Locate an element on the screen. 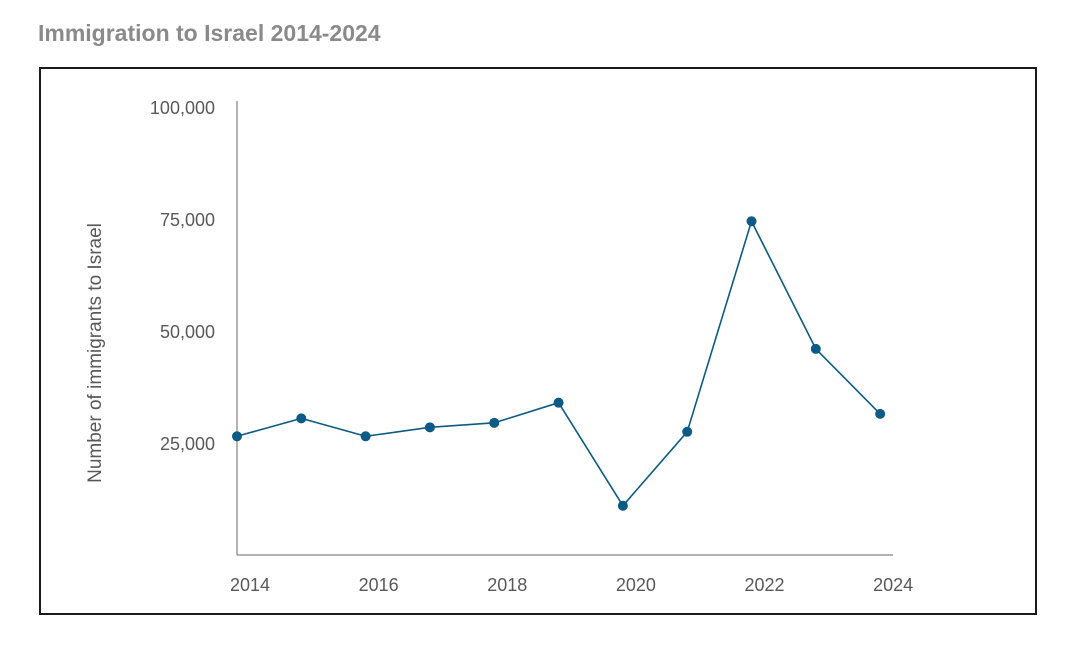 Image resolution: width=1076 pixels, height=650 pixels. x-tick-label: 2014 is located at coordinates (250, 585).